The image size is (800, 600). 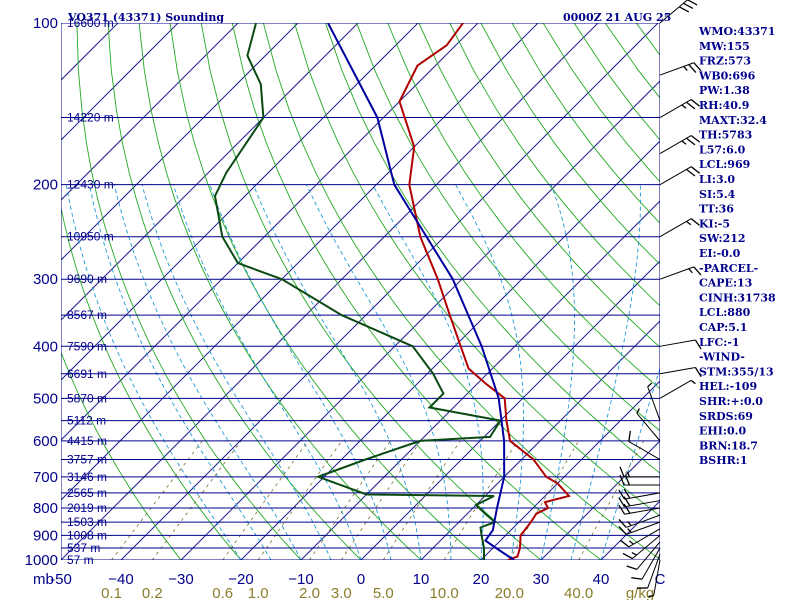 I want to click on height-label: 5870 m, so click(x=87, y=398).